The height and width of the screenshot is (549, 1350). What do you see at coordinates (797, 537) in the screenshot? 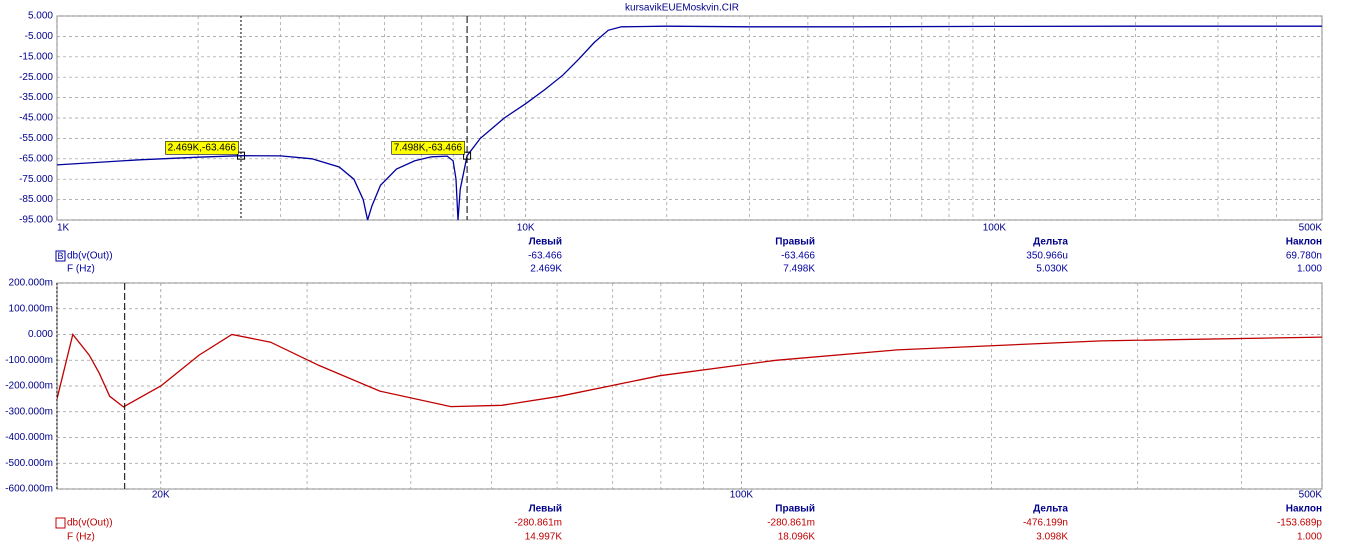
I see `table-cell: 18.096K` at bounding box center [797, 537].